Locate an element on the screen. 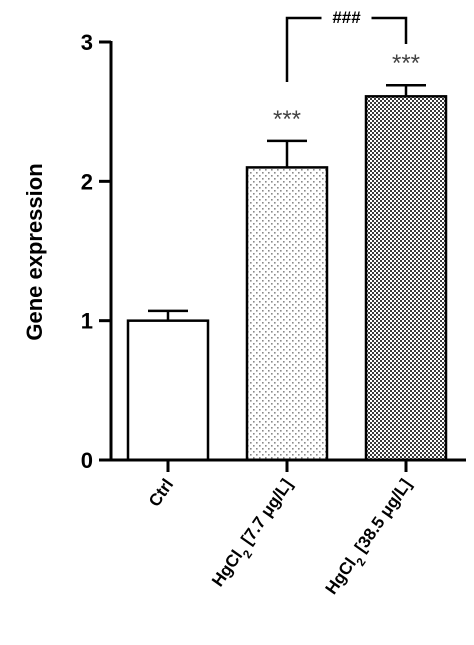  y-axis: 0 1 2 3 is located at coordinates (97, 251).